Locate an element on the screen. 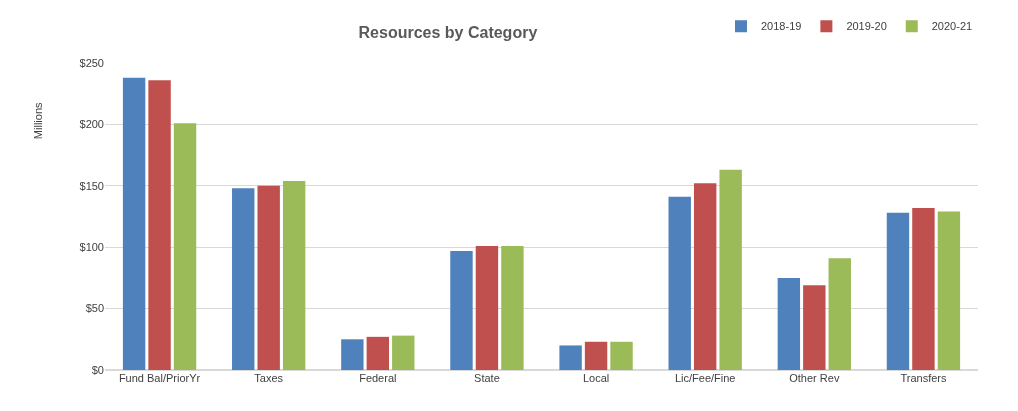  x-tick-label: Local is located at coordinates (596, 378).